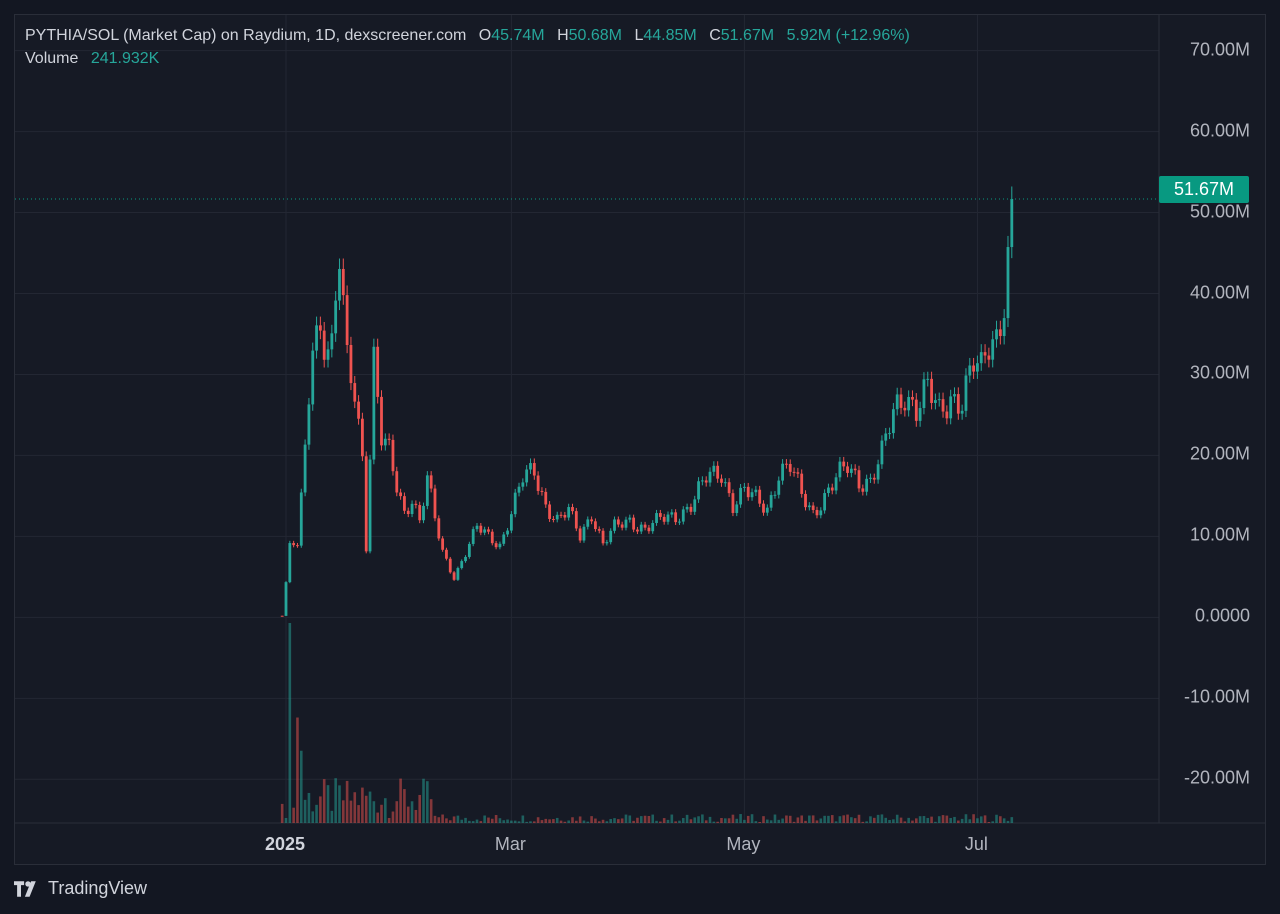 The width and height of the screenshot is (1280, 914). What do you see at coordinates (98, 888) in the screenshot?
I see `brand-name: TradingView` at bounding box center [98, 888].